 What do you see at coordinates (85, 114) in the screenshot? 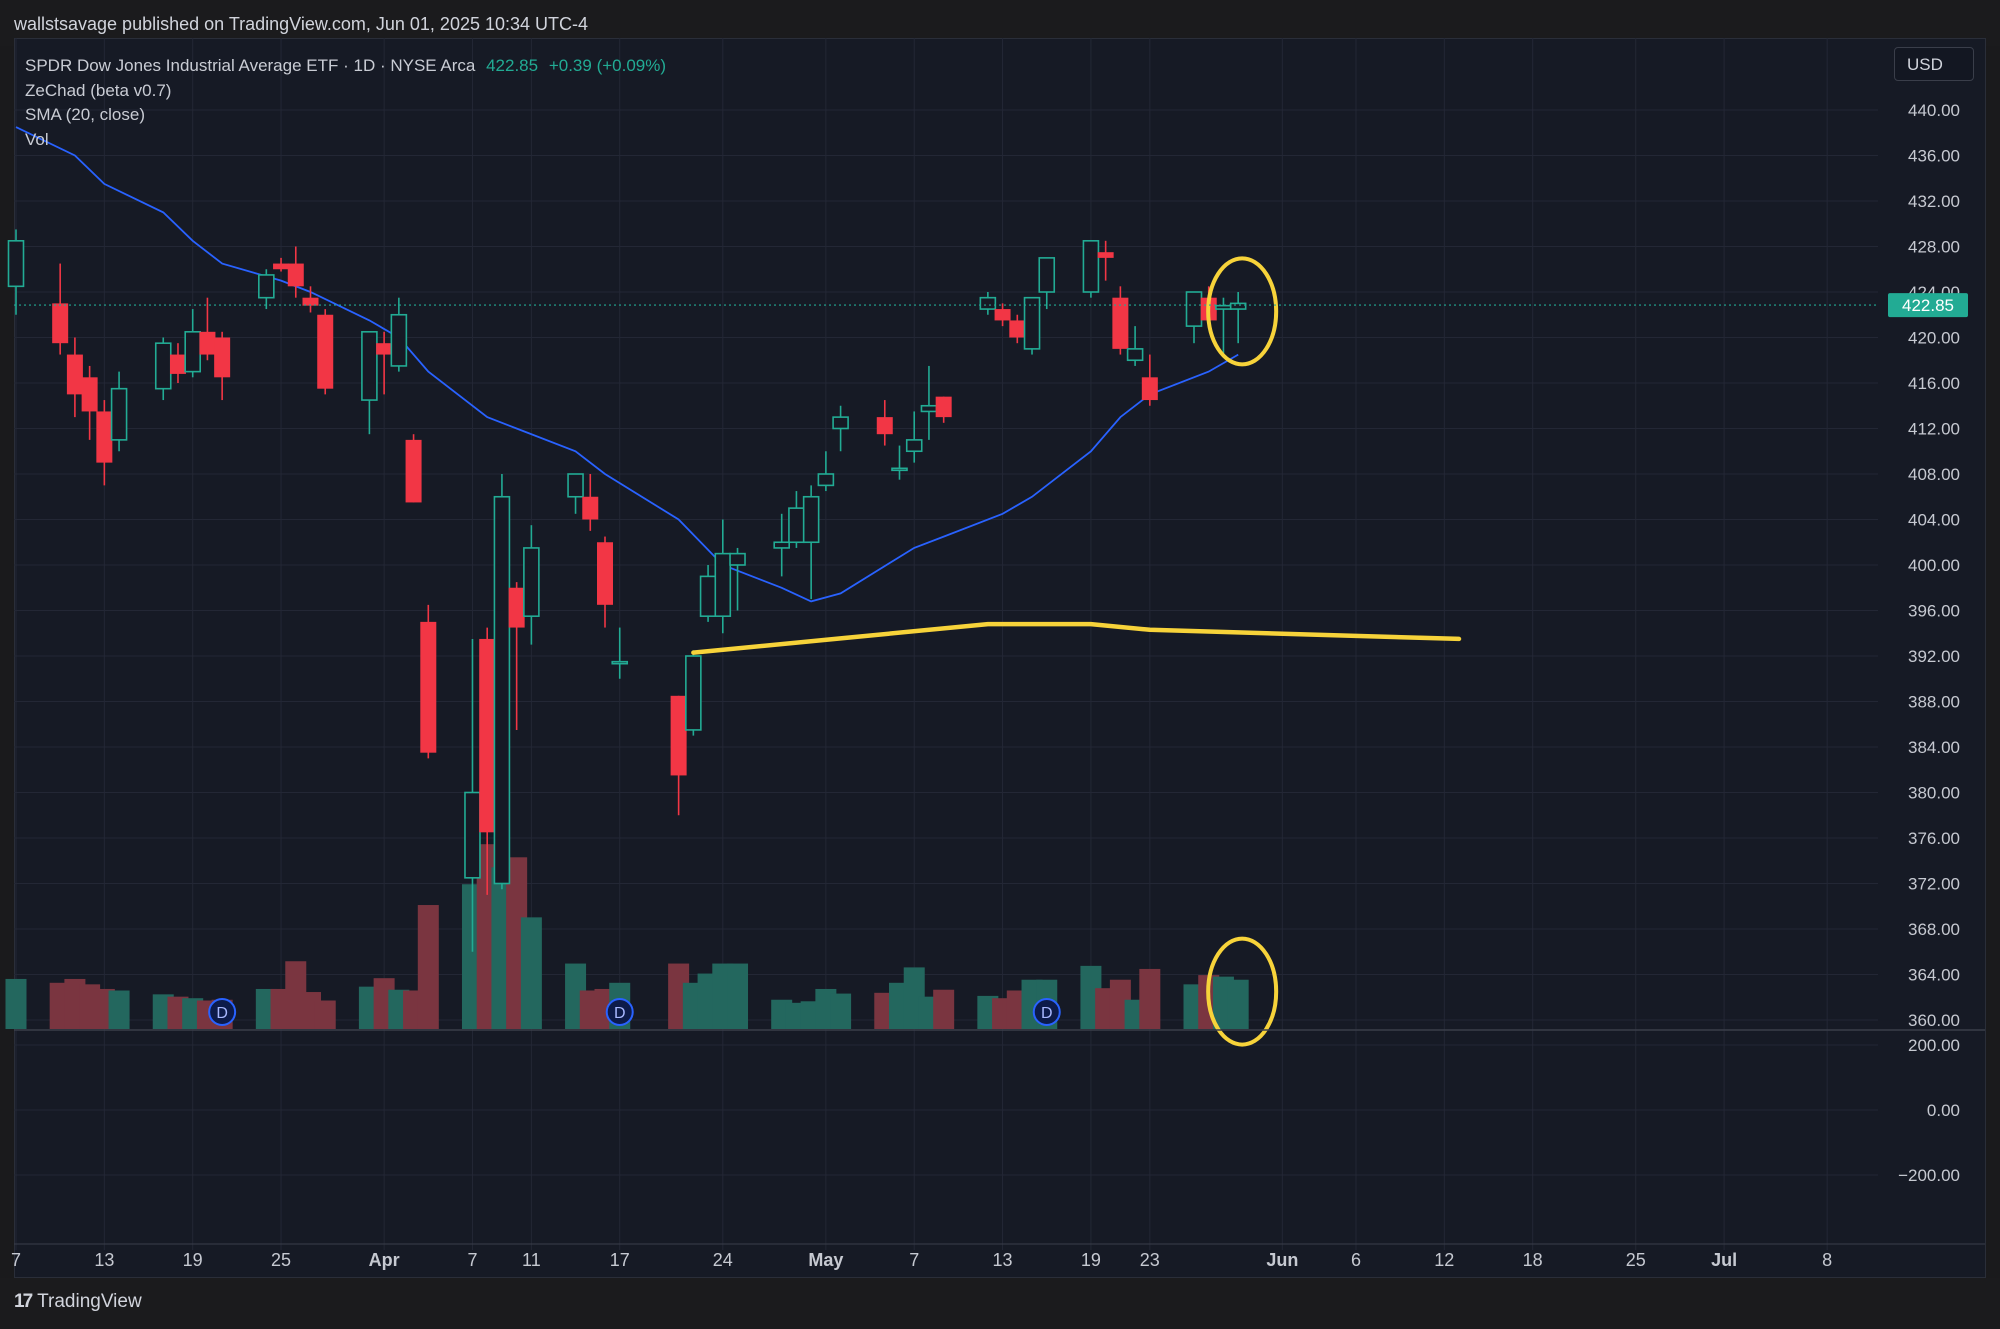
I see `indicator-sma: SMA (20, close)` at bounding box center [85, 114].